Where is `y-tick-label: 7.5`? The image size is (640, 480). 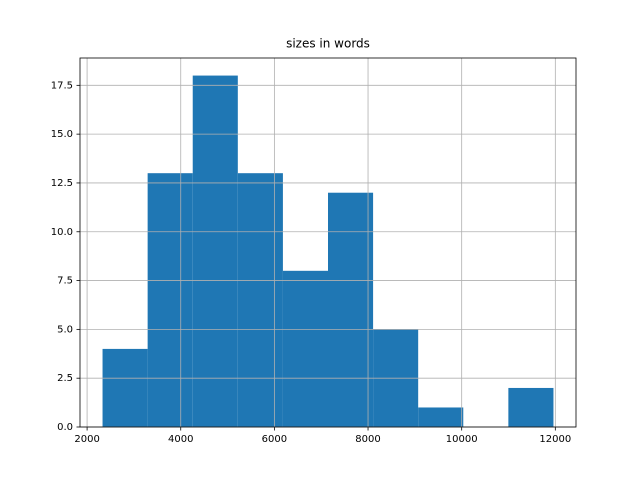
y-tick-label: 7.5 is located at coordinates (65, 281).